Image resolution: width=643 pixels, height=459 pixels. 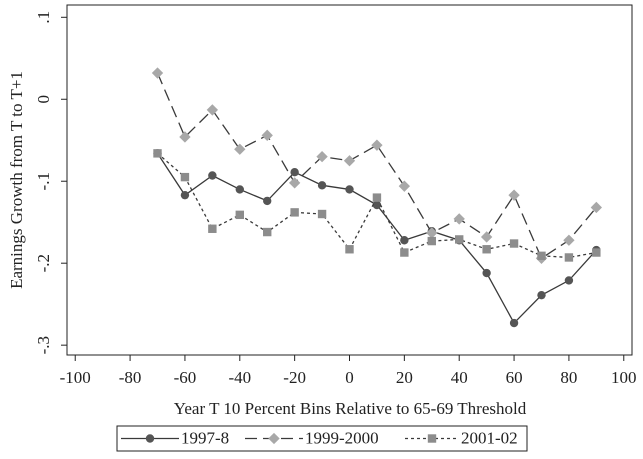 I want to click on x-tick-label: -40, so click(x=239, y=377).